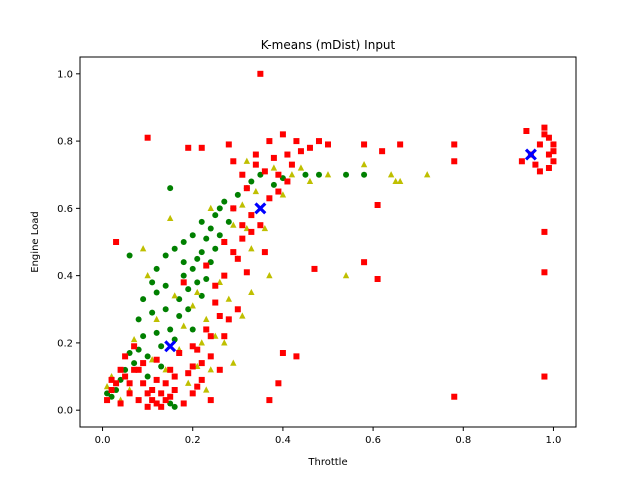  Describe the element at coordinates (327, 462) in the screenshot. I see `x-axis-label: Throttle` at that location.